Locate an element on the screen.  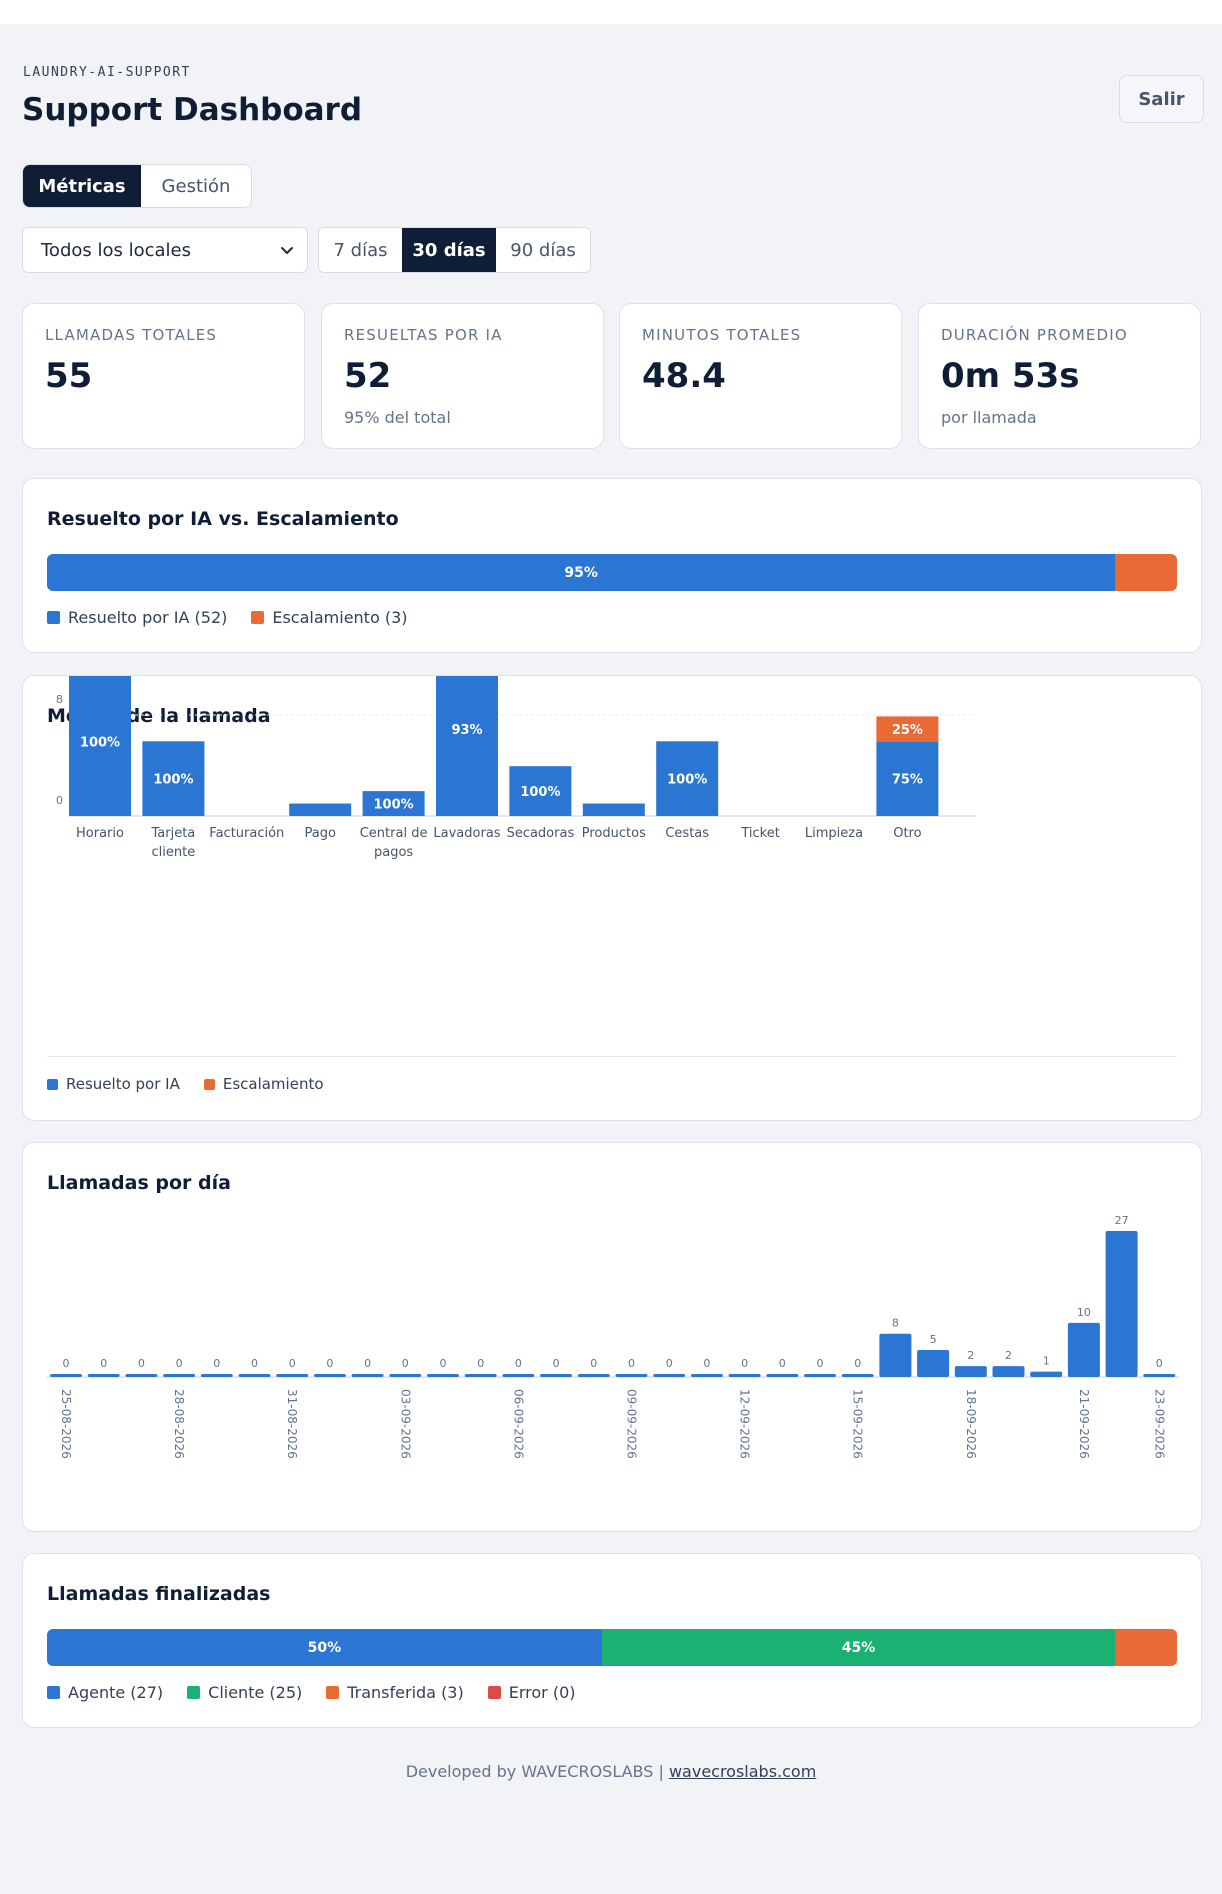
bar-data-label: 25% is located at coordinates (907, 730).